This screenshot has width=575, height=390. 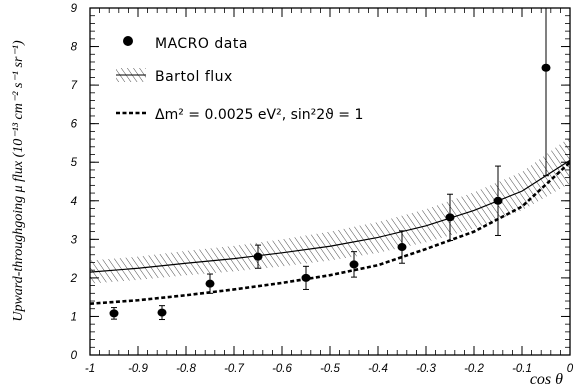 What do you see at coordinates (74, 317) in the screenshot?
I see `y-tick-label: 1` at bounding box center [74, 317].